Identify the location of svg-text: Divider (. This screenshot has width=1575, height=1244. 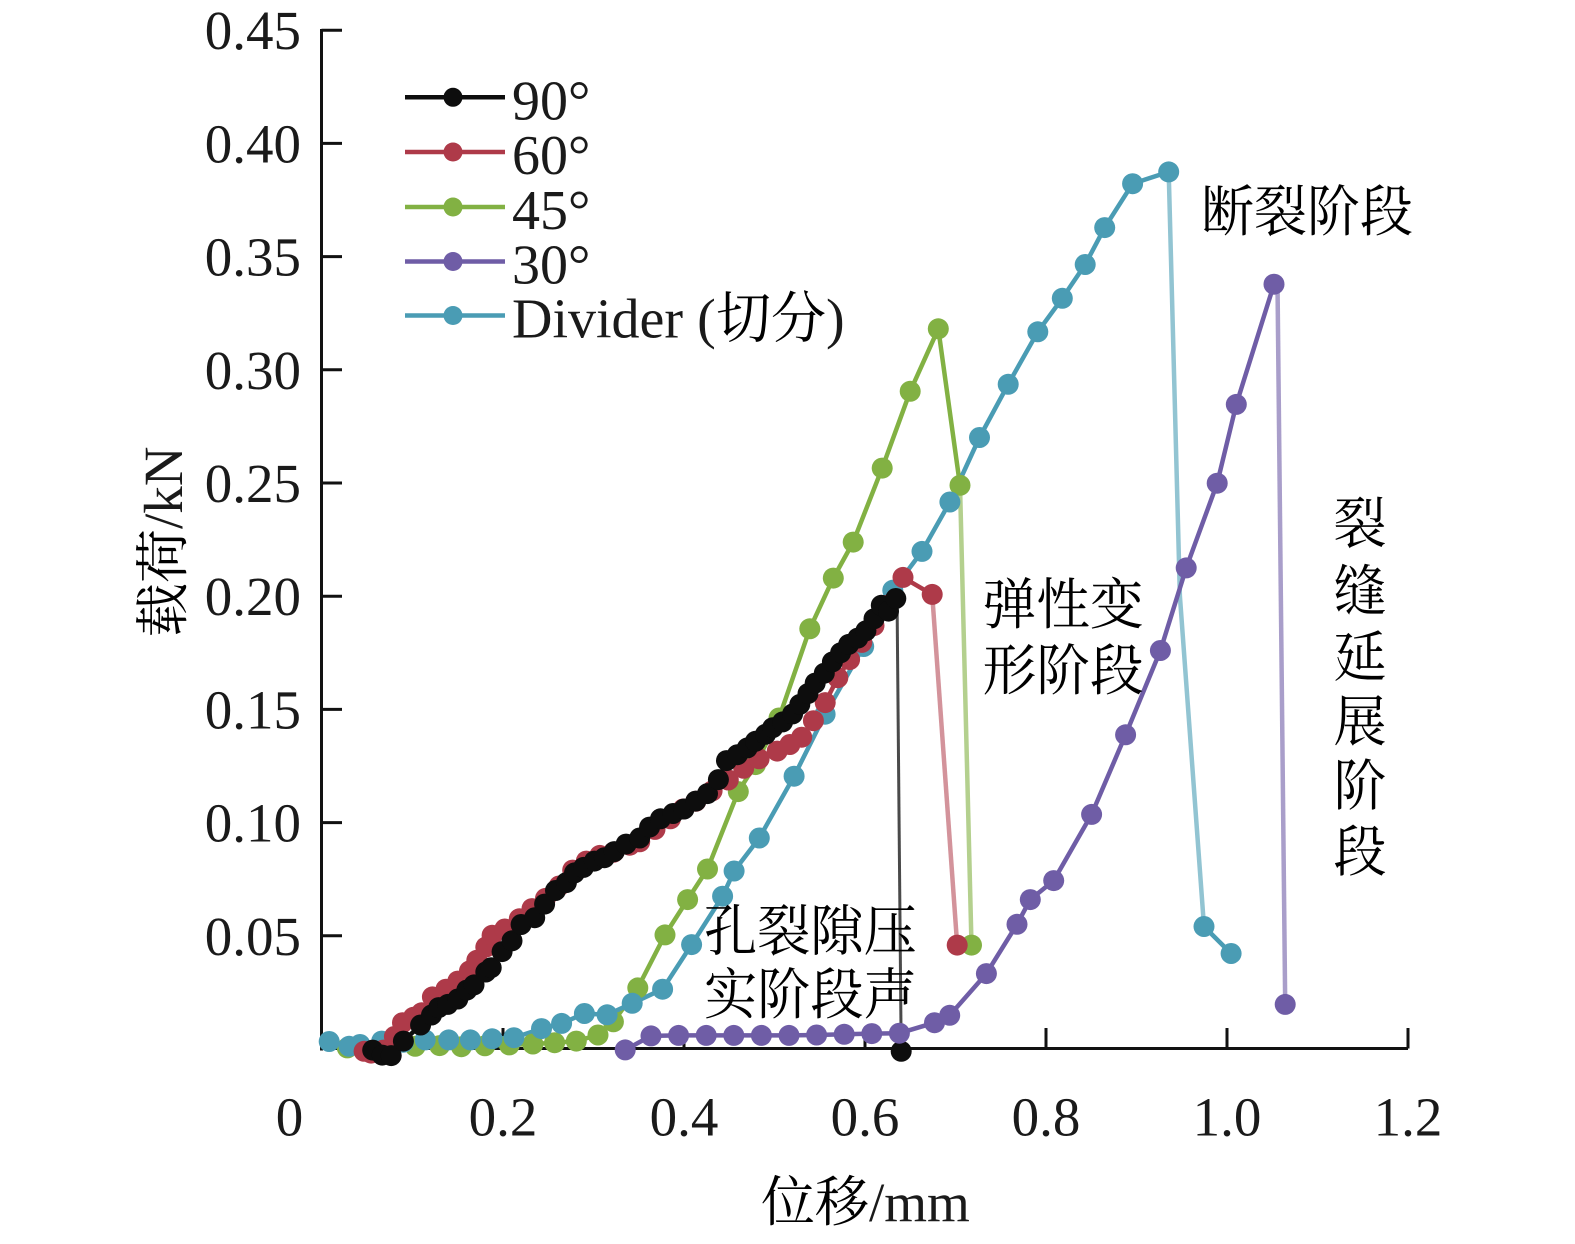
(614, 320).